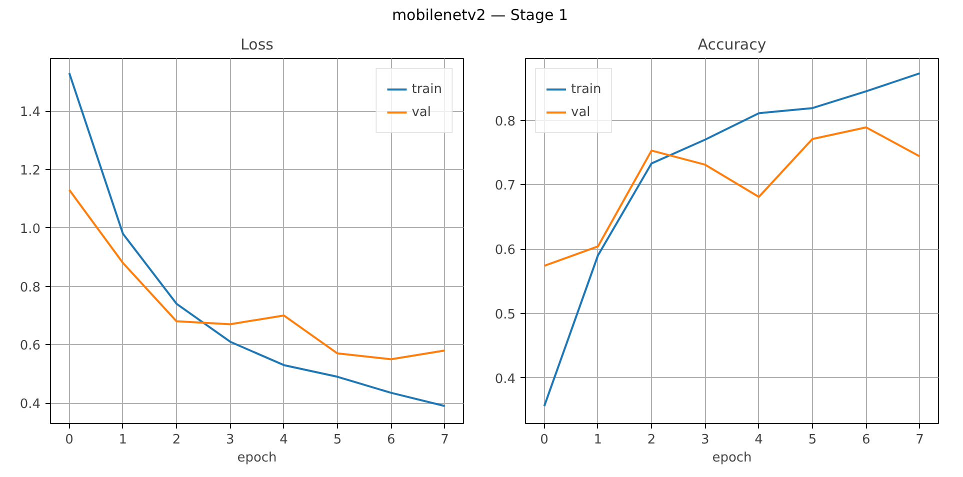 This screenshot has width=963, height=477. Describe the element at coordinates (257, 45) in the screenshot. I see `chart-title: Loss` at that location.